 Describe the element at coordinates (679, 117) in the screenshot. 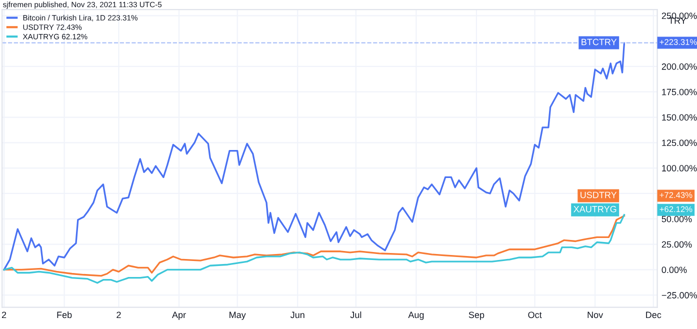

I see `y-tick-label: 150.00%` at that location.